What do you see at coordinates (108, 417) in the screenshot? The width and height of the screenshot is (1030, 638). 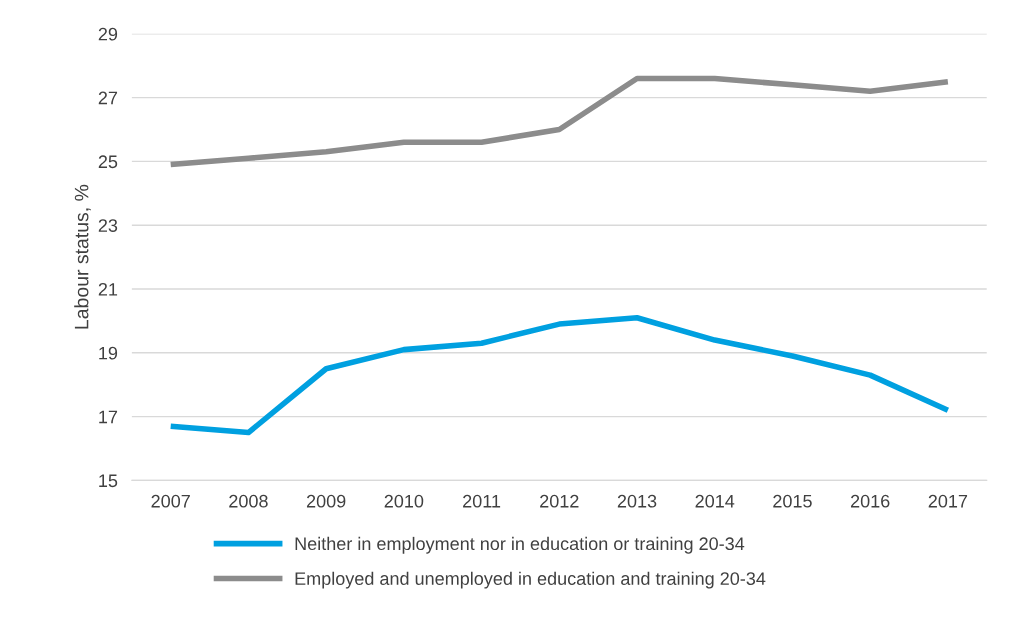 I see `y-tick-label: 17` at bounding box center [108, 417].